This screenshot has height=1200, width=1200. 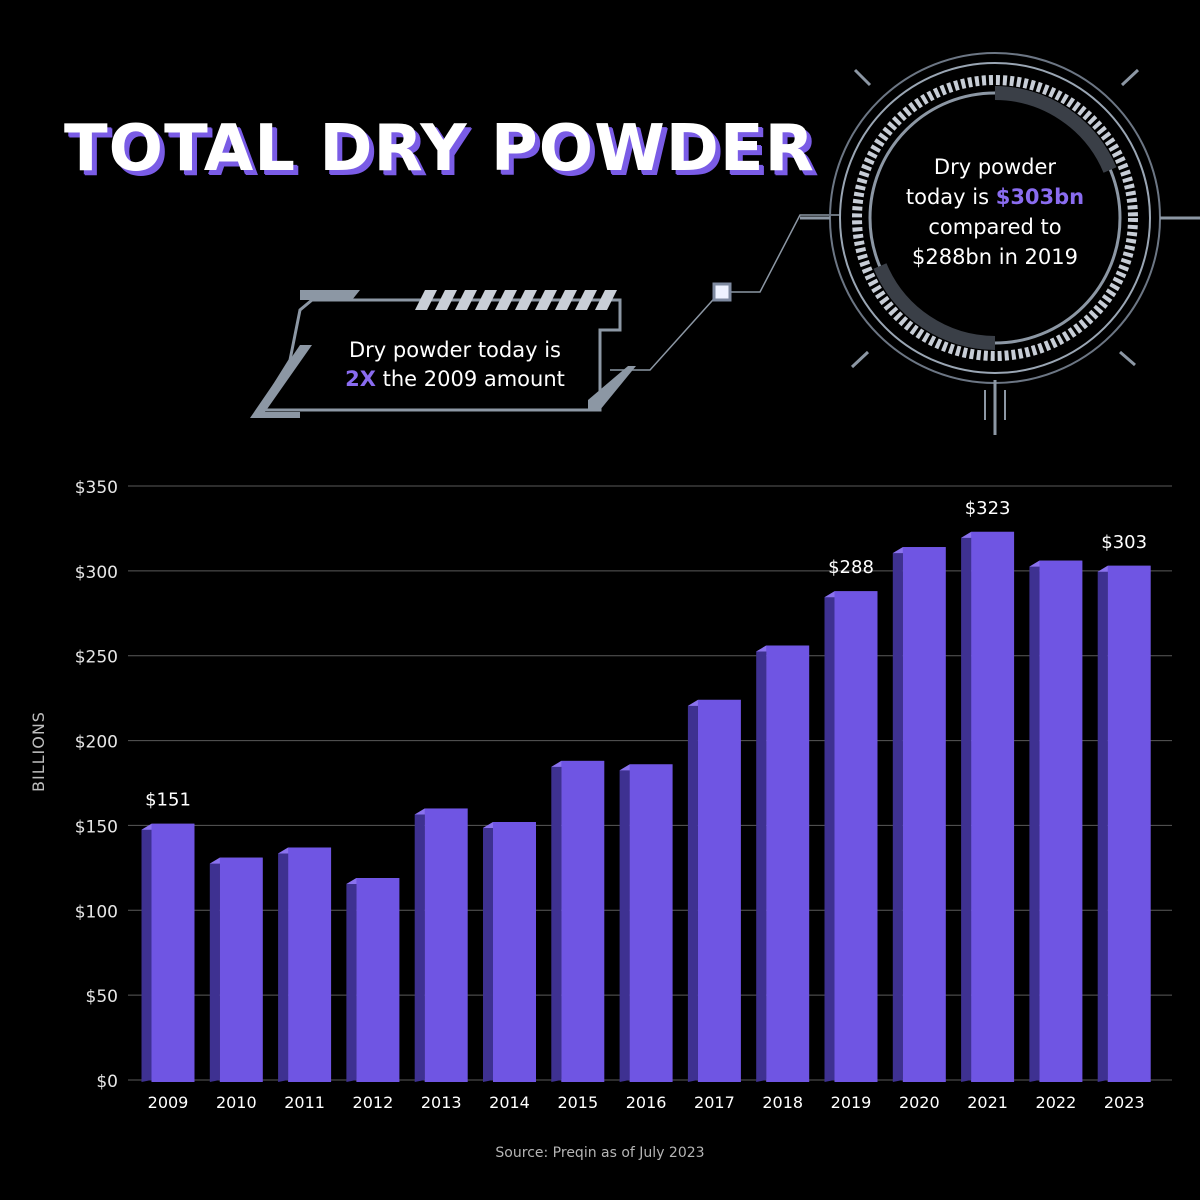 What do you see at coordinates (373, 1102) in the screenshot?
I see `x-tick-label: 2012` at bounding box center [373, 1102].